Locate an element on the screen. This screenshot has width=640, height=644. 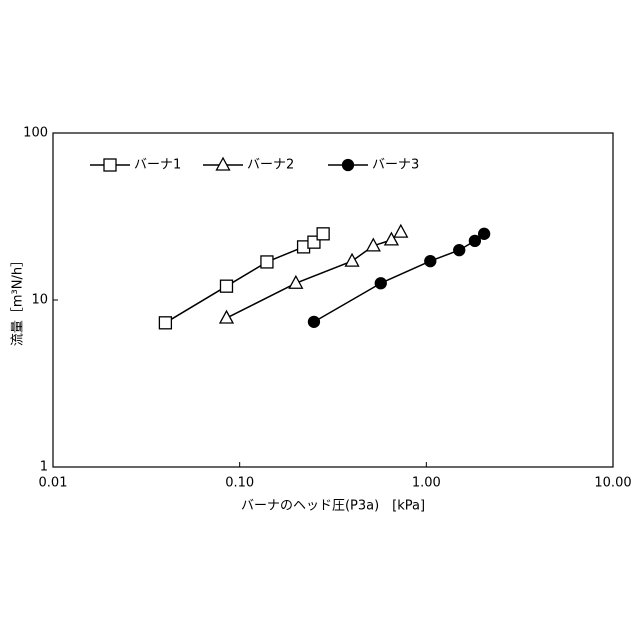
y-tick-label: 10 is located at coordinates (39, 300).